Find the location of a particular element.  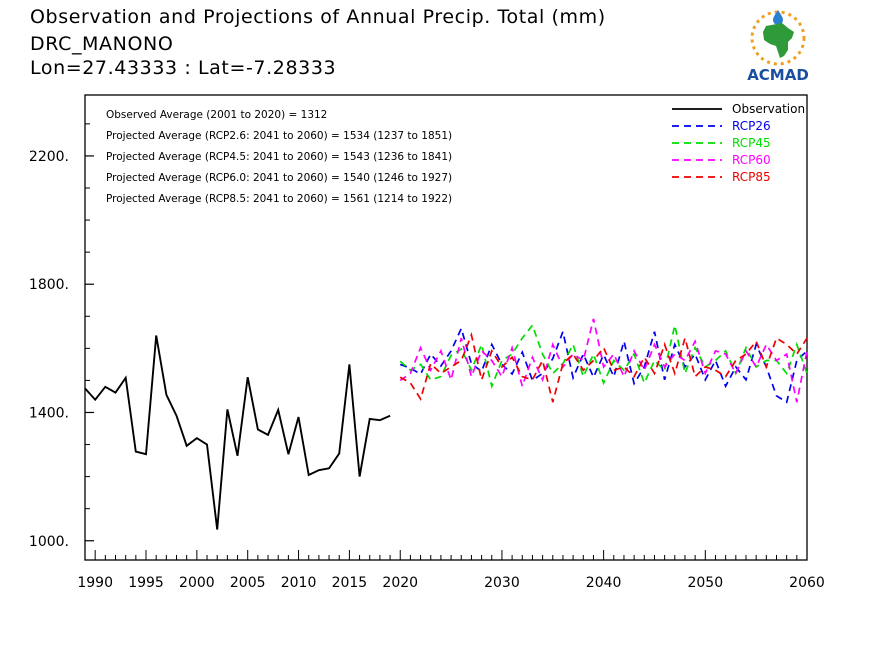

africa-sun-logo-icon: ACMAD is located at coordinates (778, 47).